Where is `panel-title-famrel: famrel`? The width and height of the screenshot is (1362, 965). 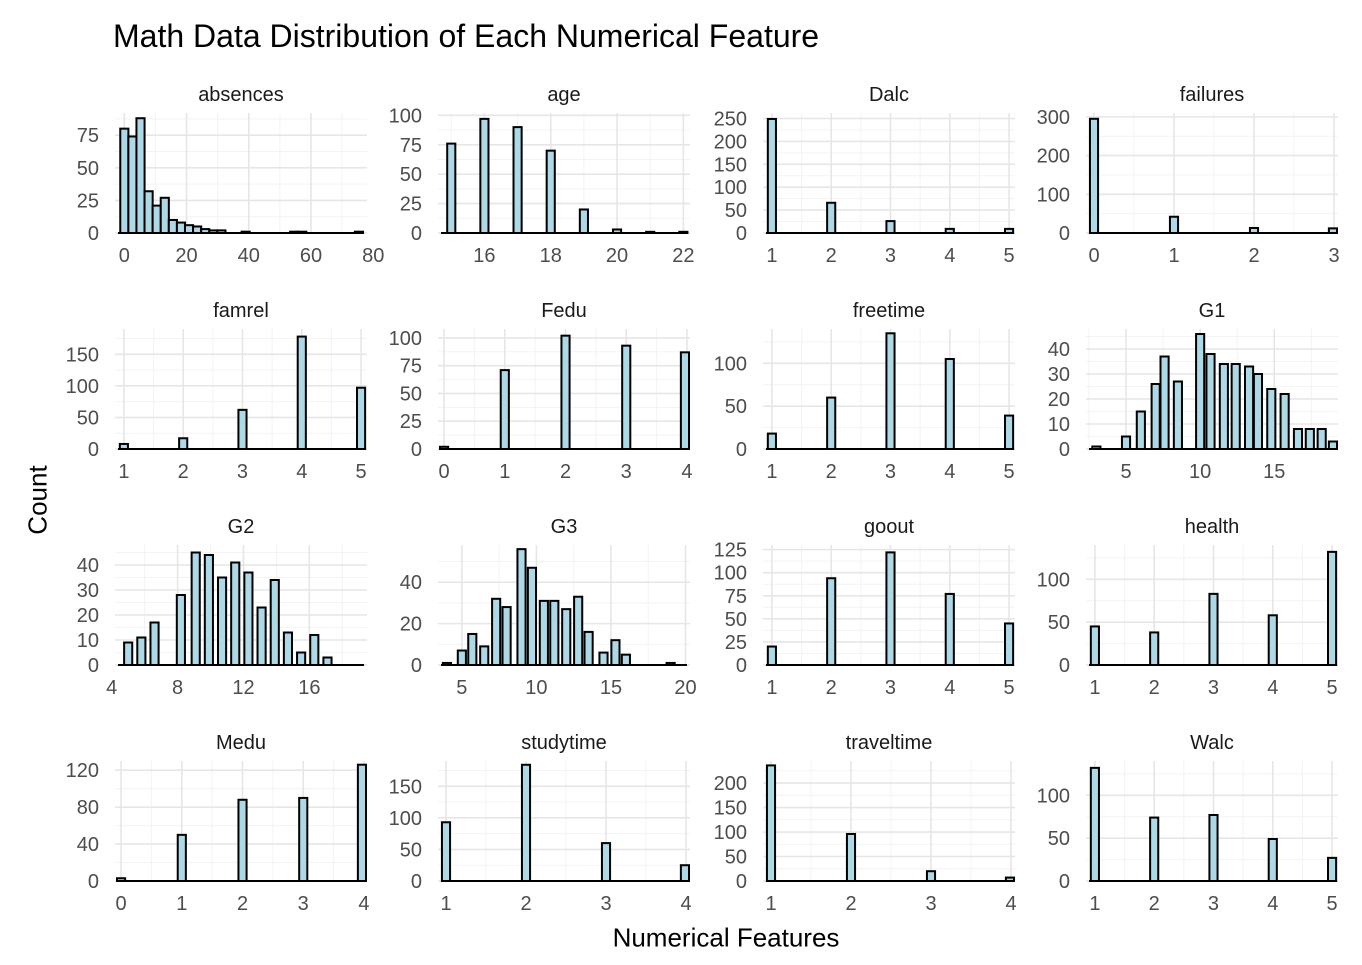
panel-title-famrel: famrel is located at coordinates (241, 311).